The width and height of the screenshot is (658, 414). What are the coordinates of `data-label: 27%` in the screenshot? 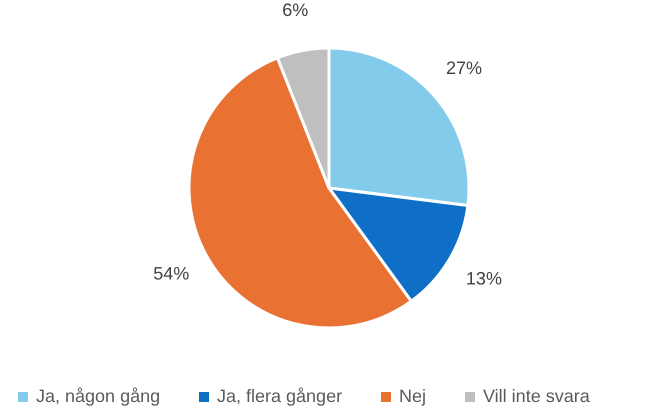 It's located at (464, 68).